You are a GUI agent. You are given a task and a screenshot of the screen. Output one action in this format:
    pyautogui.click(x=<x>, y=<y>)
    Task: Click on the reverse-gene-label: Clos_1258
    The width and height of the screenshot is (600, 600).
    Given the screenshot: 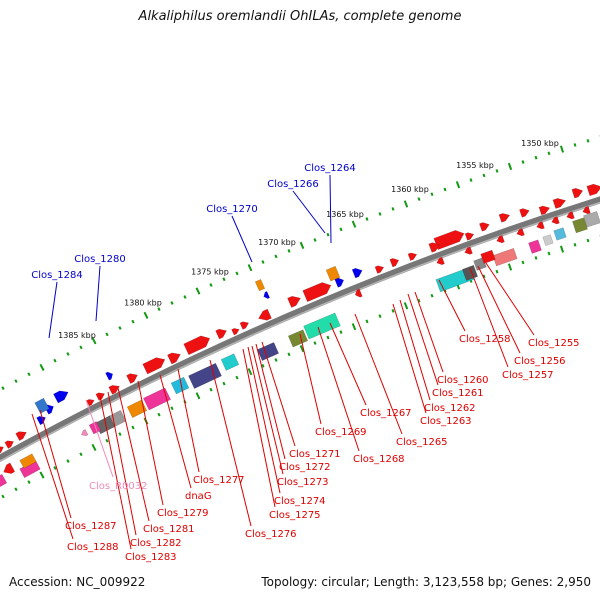 What is the action you would take?
    pyautogui.click(x=485, y=339)
    